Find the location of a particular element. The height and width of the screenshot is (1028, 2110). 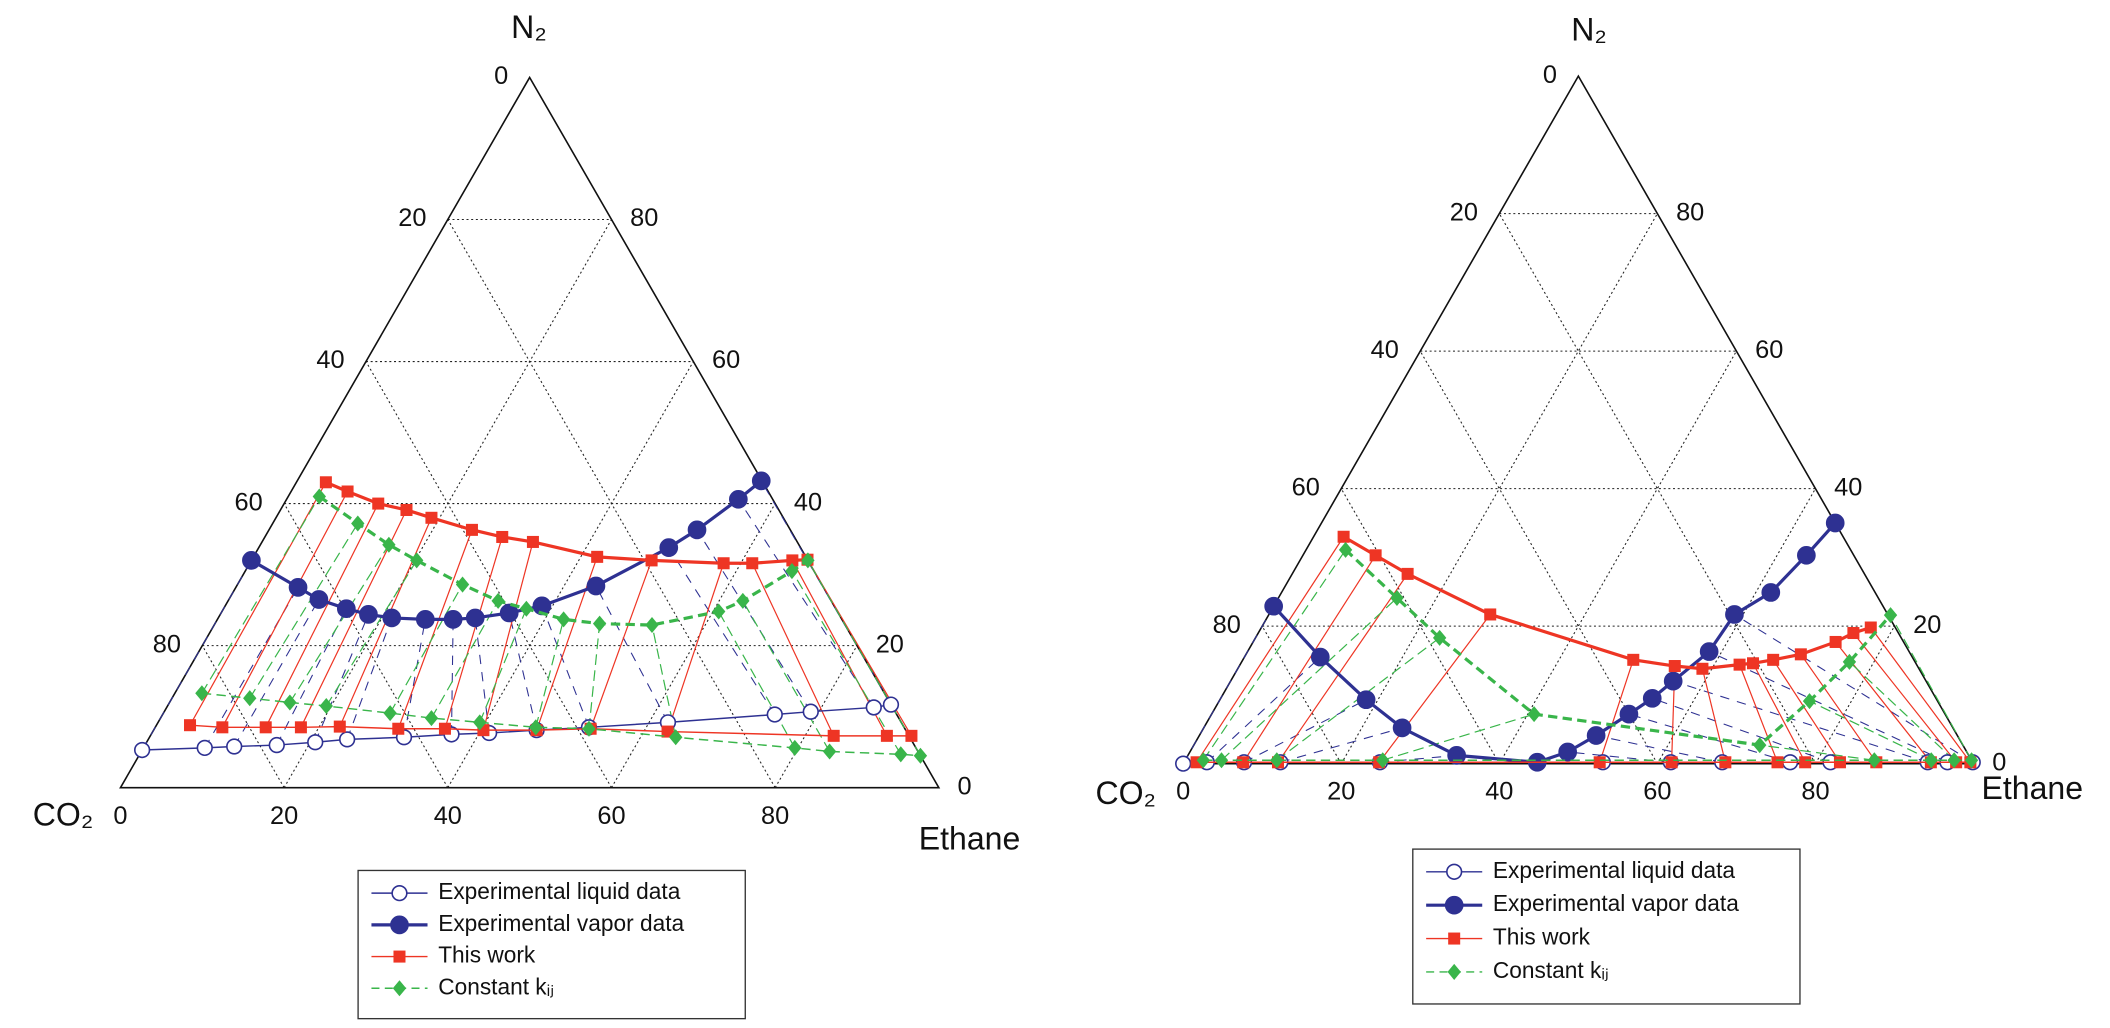

left-tick-label: 20 is located at coordinates (412, 218).